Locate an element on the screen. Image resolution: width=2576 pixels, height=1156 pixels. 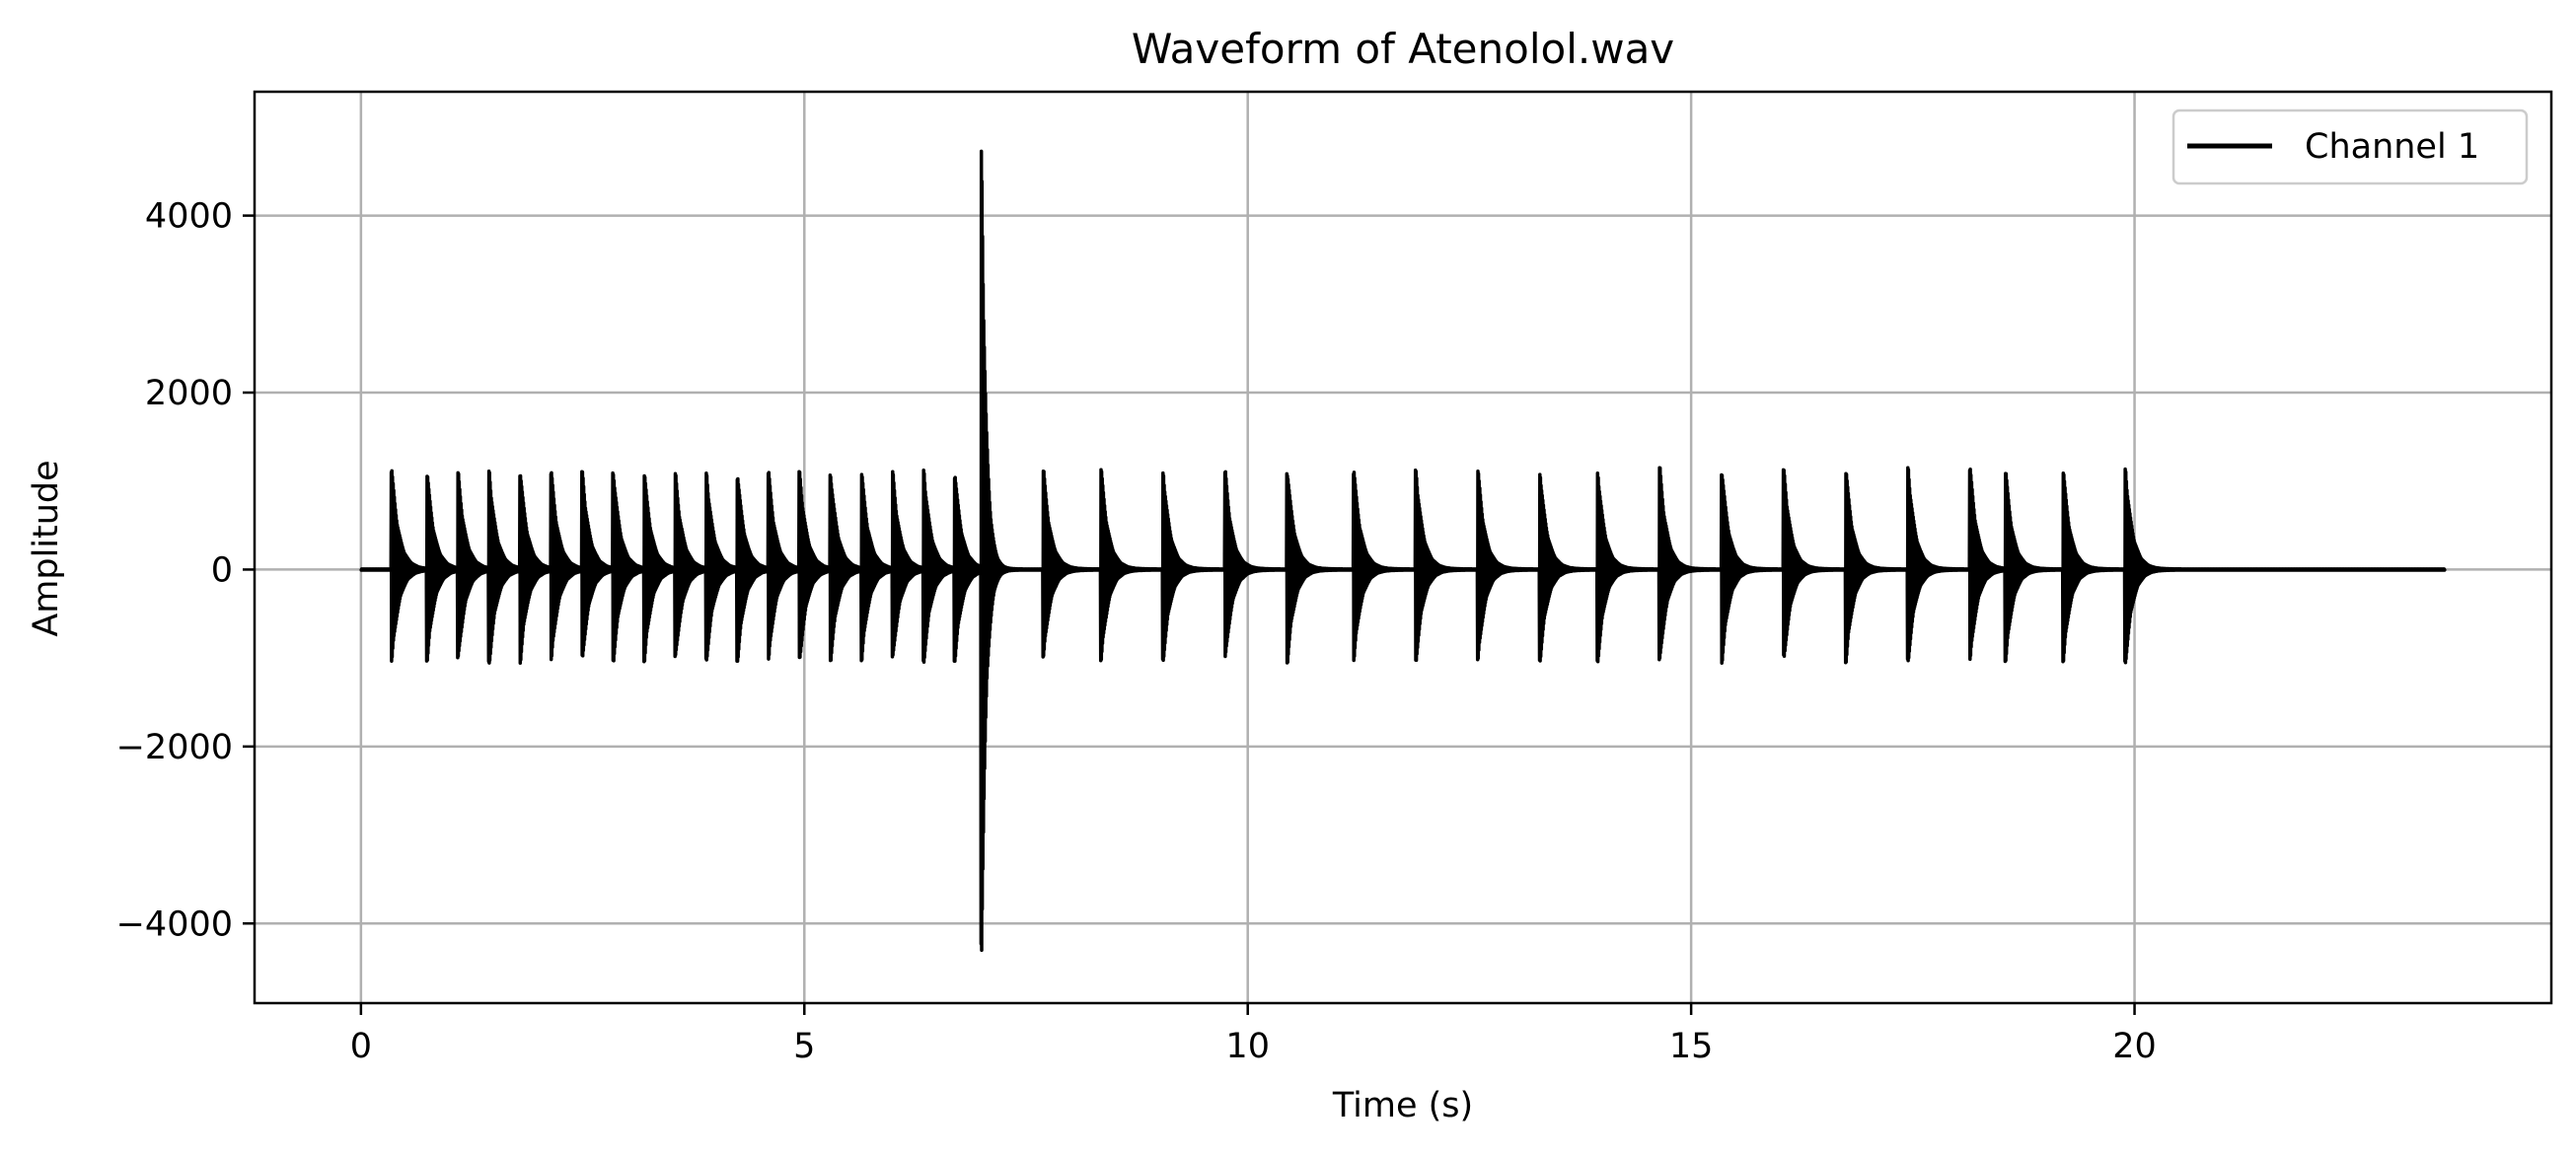
legend-box is located at coordinates (2350, 146).